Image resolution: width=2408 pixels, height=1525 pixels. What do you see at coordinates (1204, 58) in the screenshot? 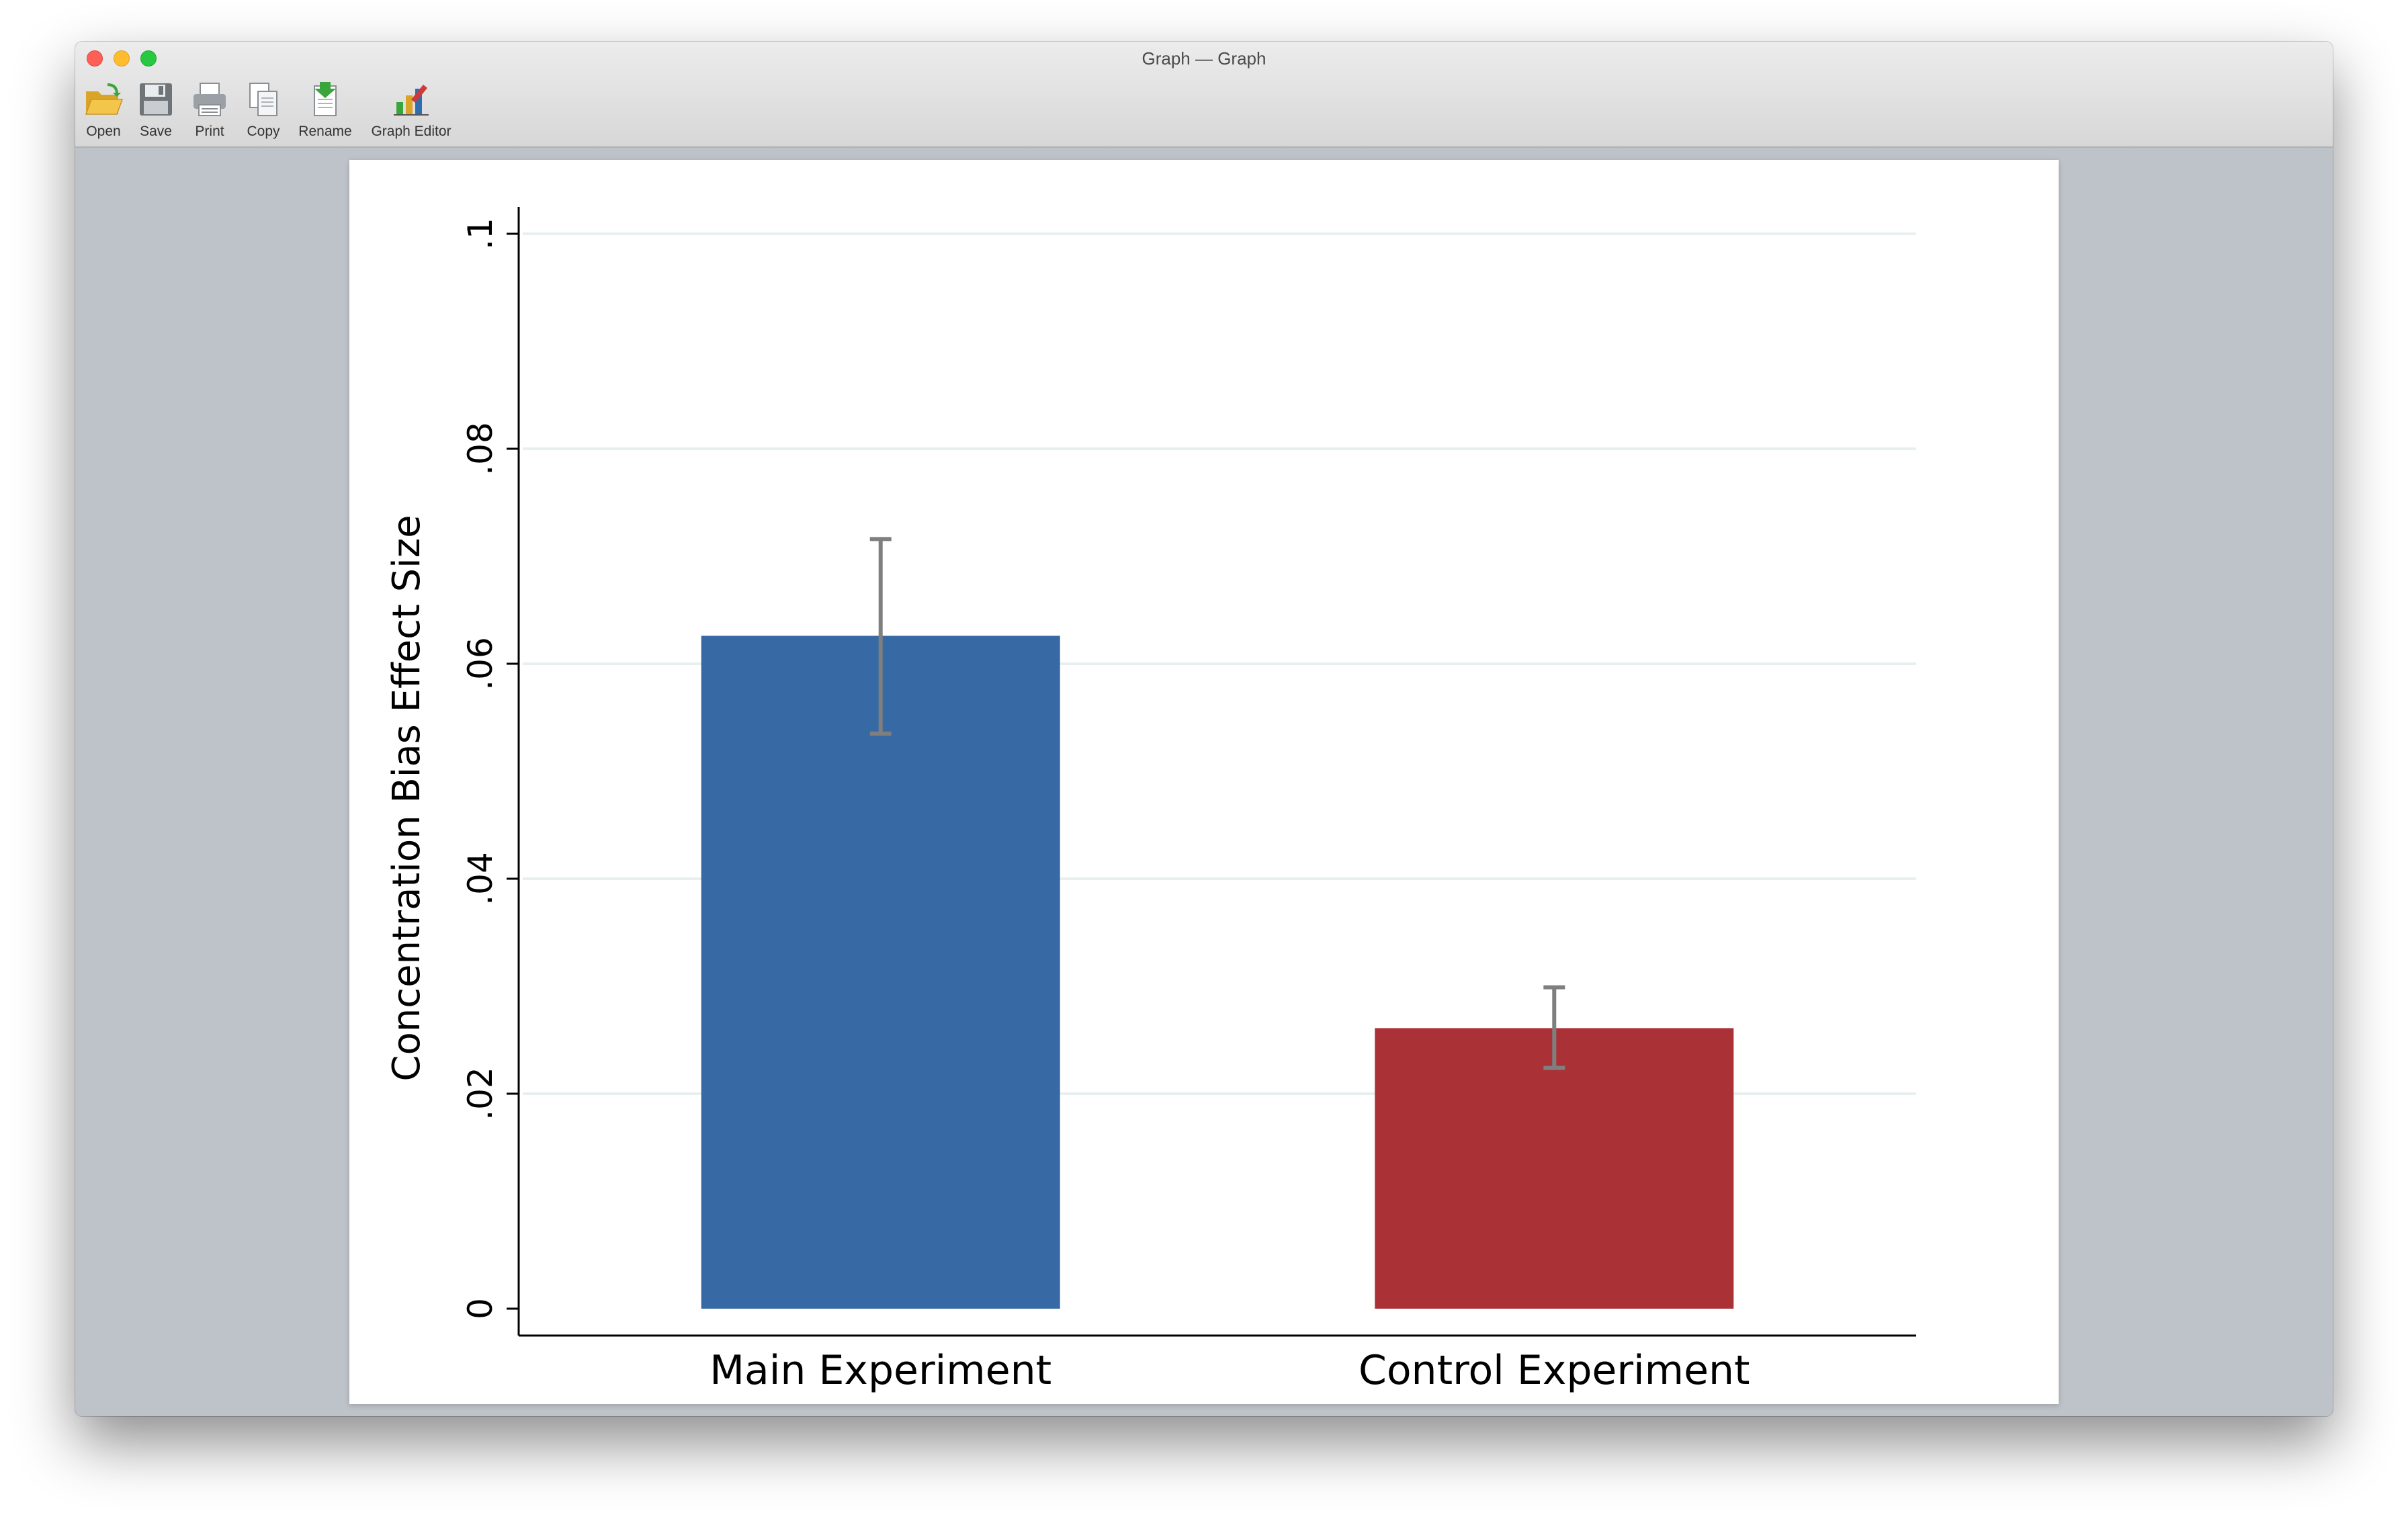
I see `window-title: Graph — Graph` at bounding box center [1204, 58].